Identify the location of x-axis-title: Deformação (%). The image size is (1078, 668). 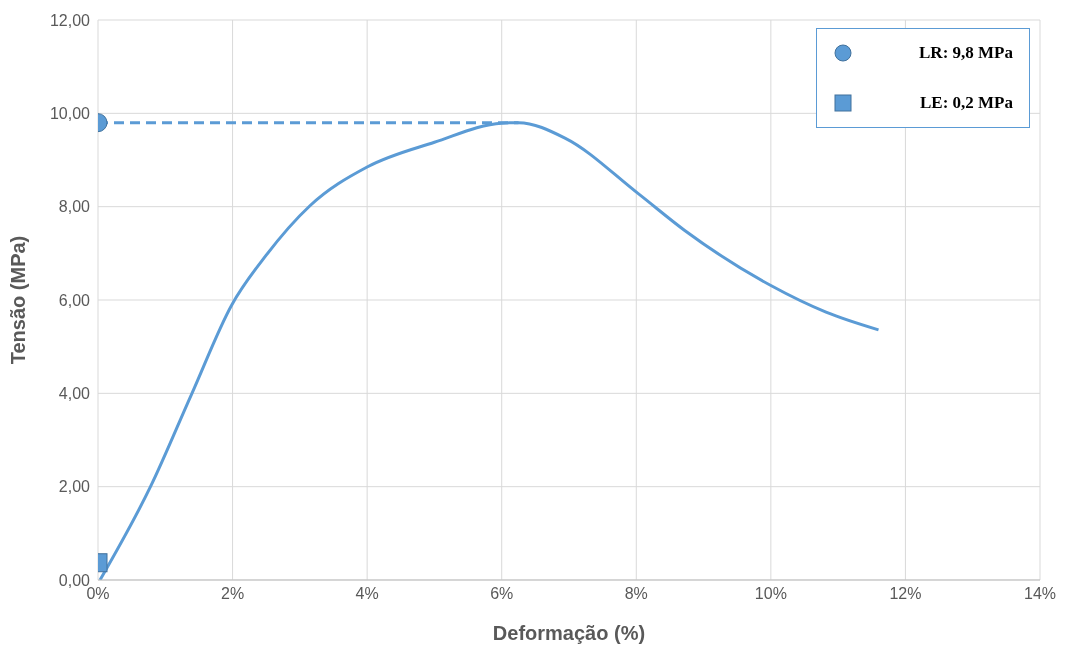
(569, 633).